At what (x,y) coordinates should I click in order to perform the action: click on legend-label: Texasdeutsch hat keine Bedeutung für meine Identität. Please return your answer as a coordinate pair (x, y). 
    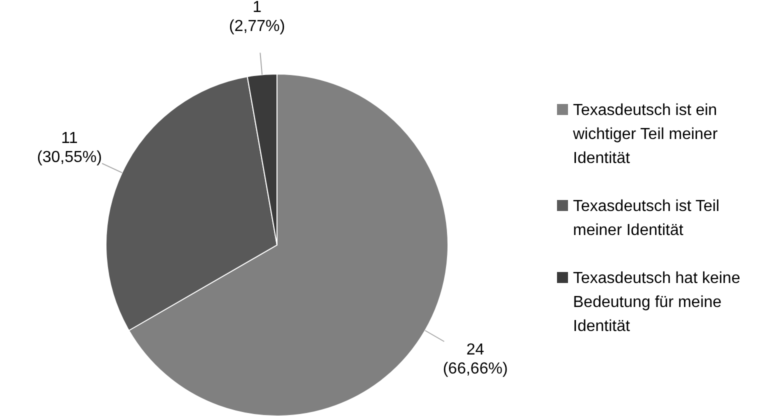
    Looking at the image, I should click on (656, 302).